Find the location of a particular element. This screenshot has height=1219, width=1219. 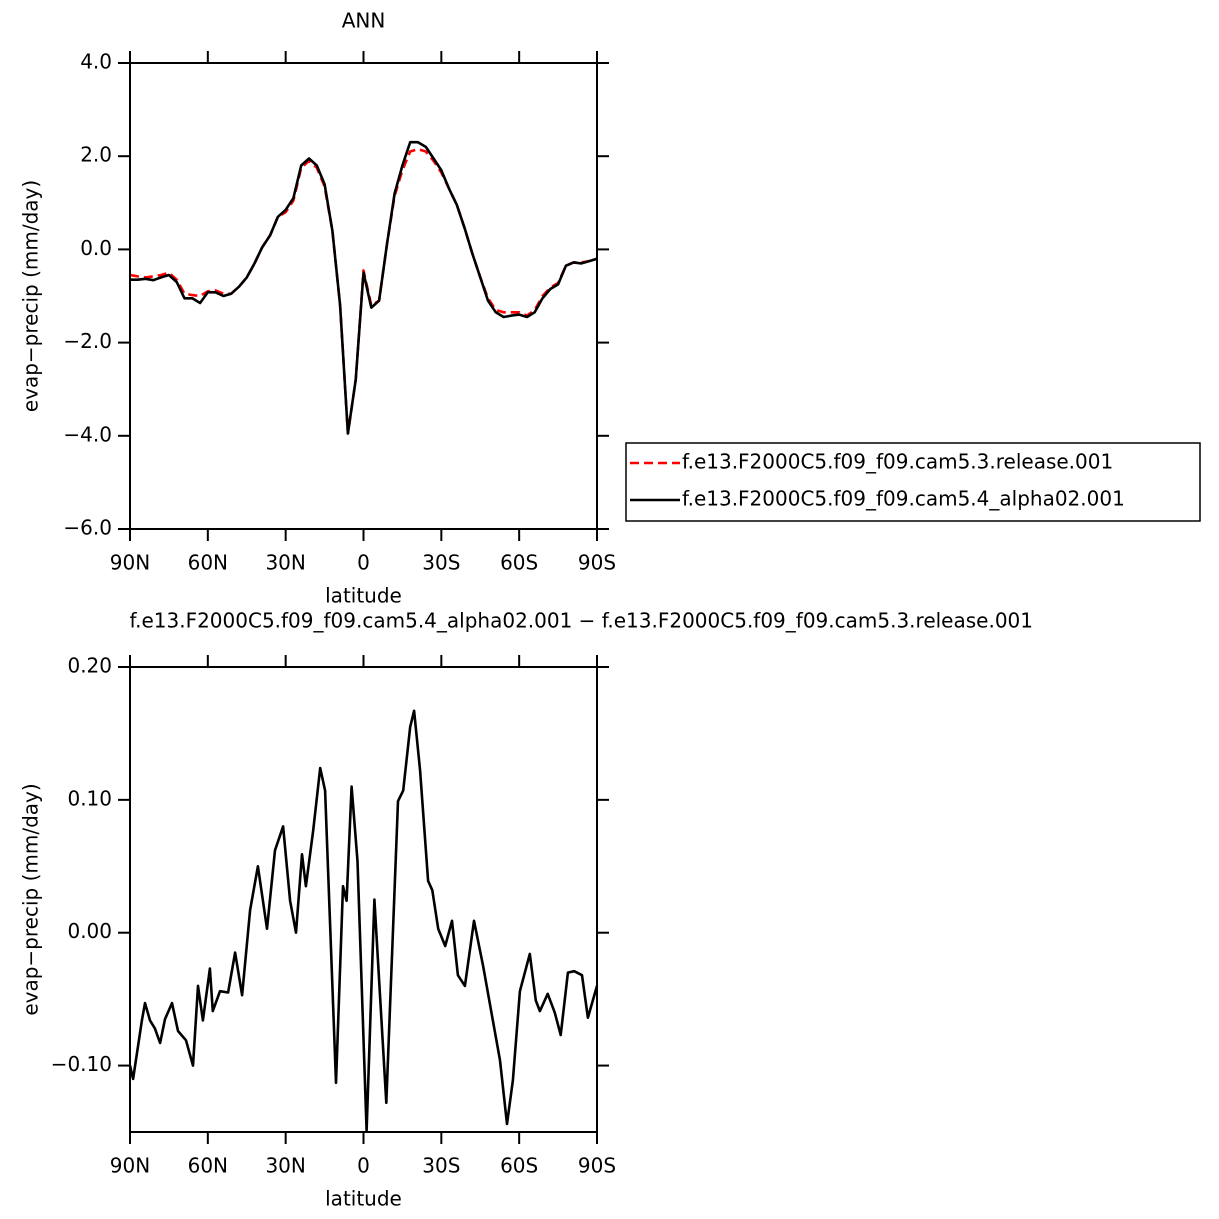

y-tick-label: 0.00 is located at coordinates (89, 931).